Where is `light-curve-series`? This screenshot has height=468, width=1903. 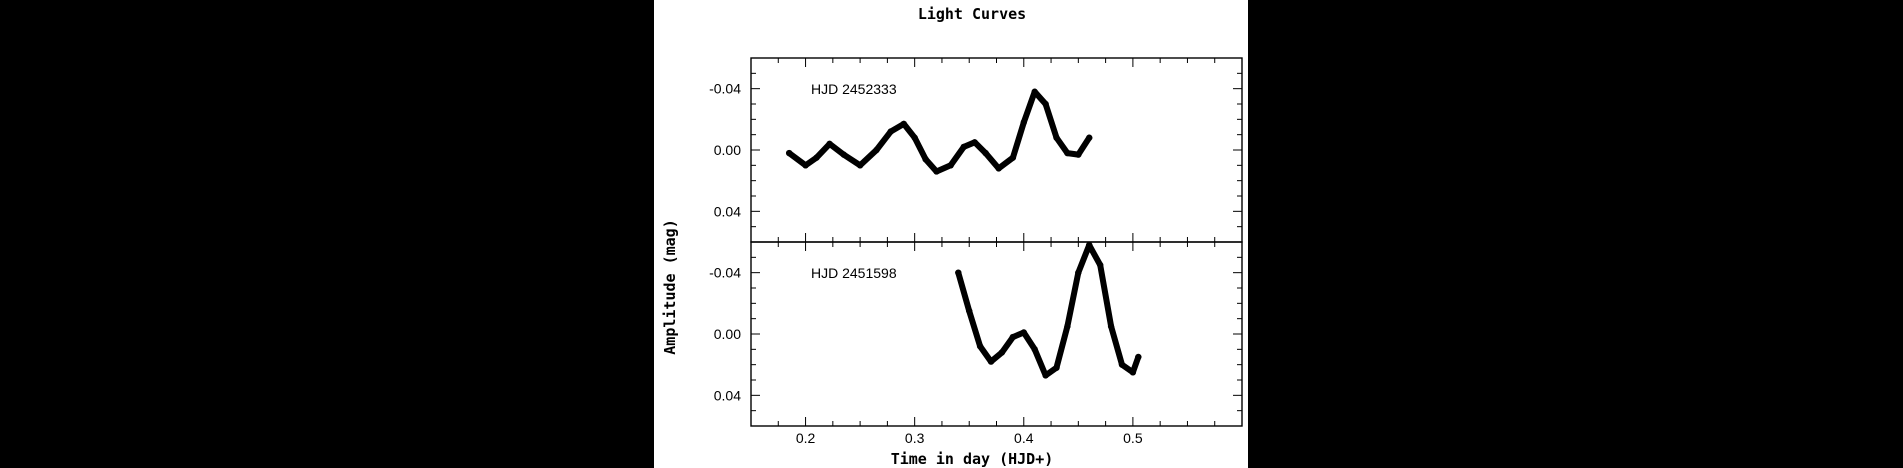 light-curve-series is located at coordinates (1048, 310).